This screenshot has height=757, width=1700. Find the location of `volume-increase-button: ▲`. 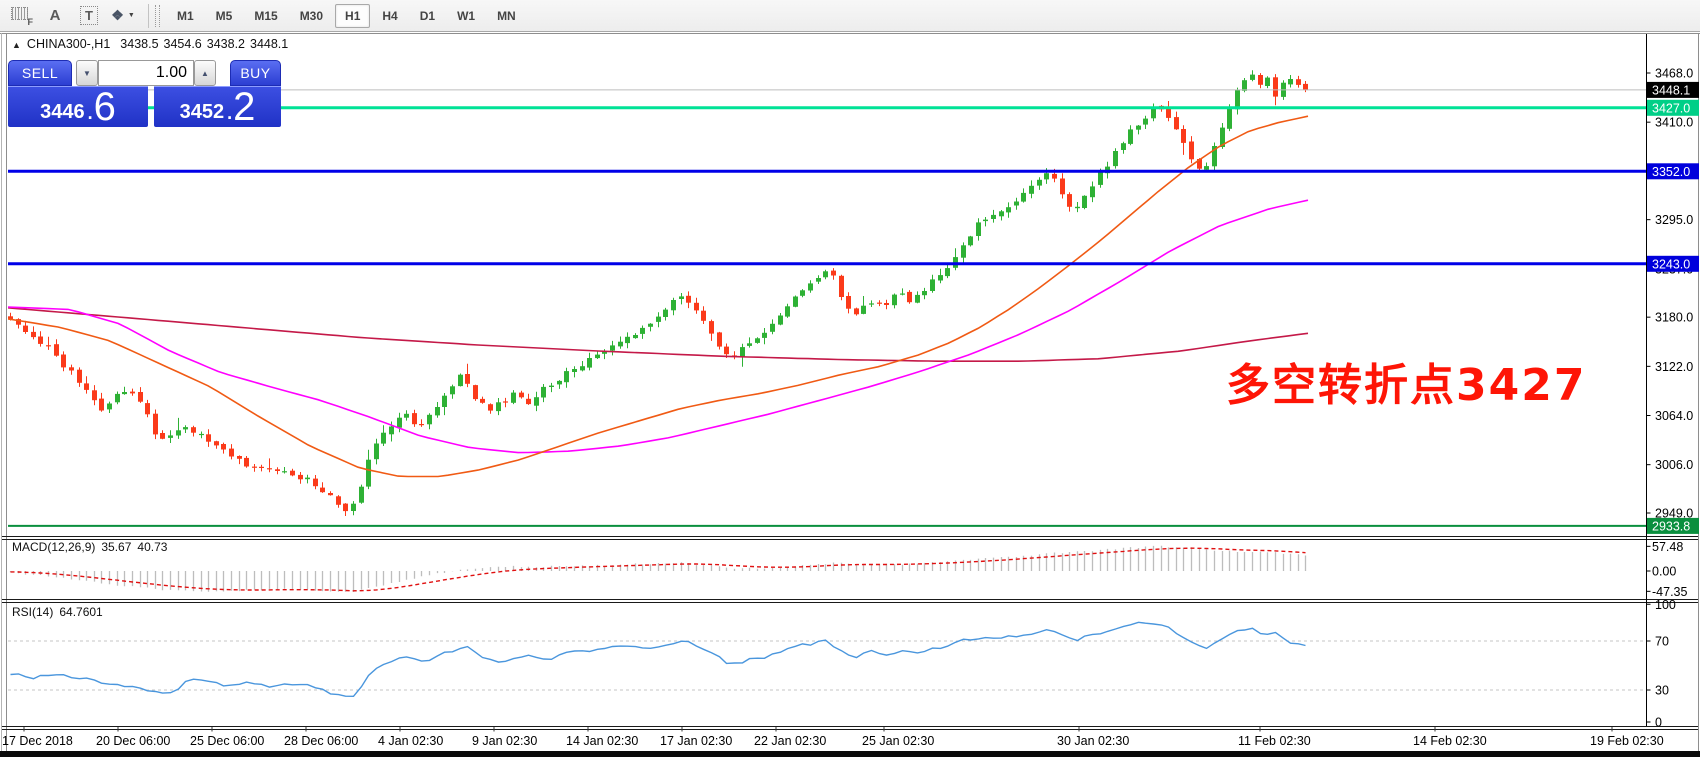

volume-increase-button: ▲ is located at coordinates (205, 73).